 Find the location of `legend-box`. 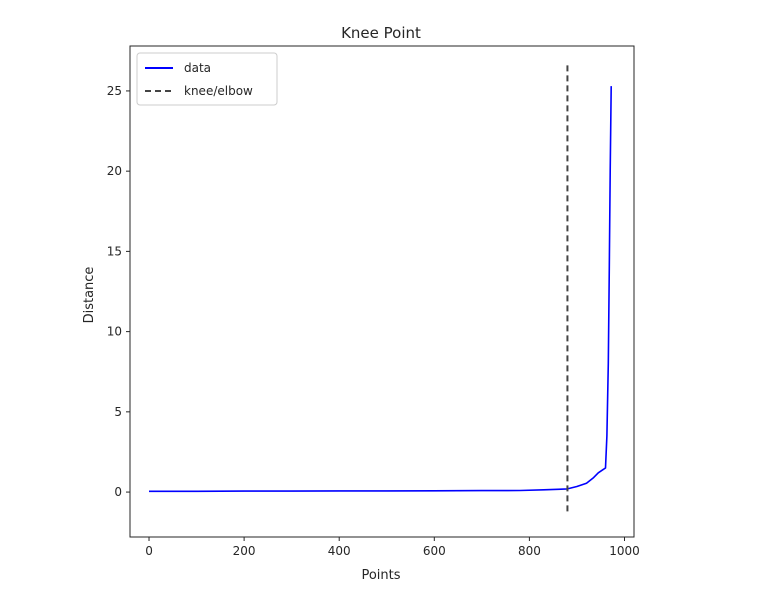

legend-box is located at coordinates (207, 79).